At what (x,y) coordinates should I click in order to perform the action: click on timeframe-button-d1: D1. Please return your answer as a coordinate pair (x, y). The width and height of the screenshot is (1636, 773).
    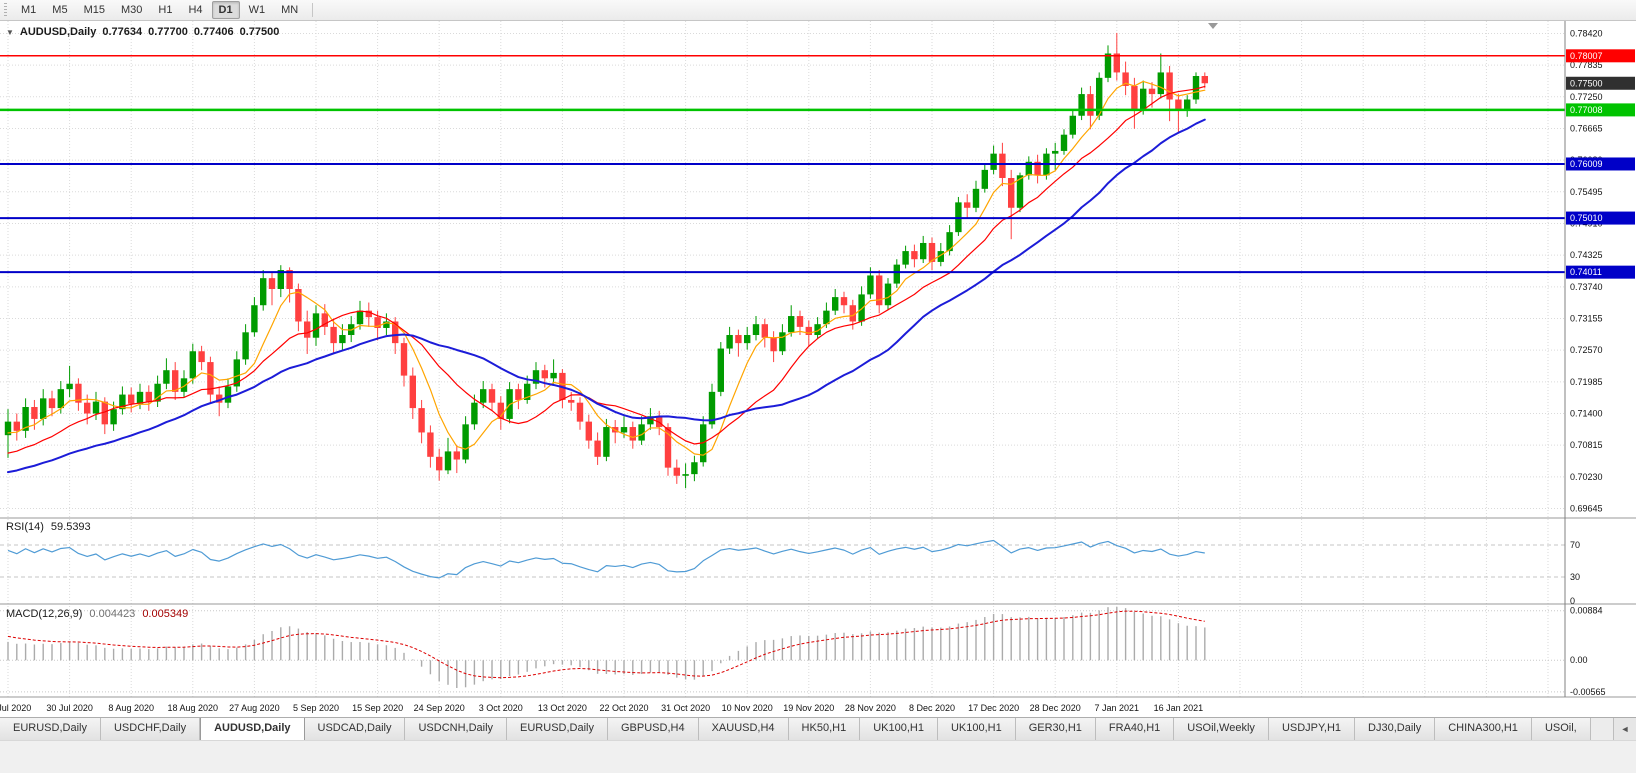
    Looking at the image, I should click on (225, 10).